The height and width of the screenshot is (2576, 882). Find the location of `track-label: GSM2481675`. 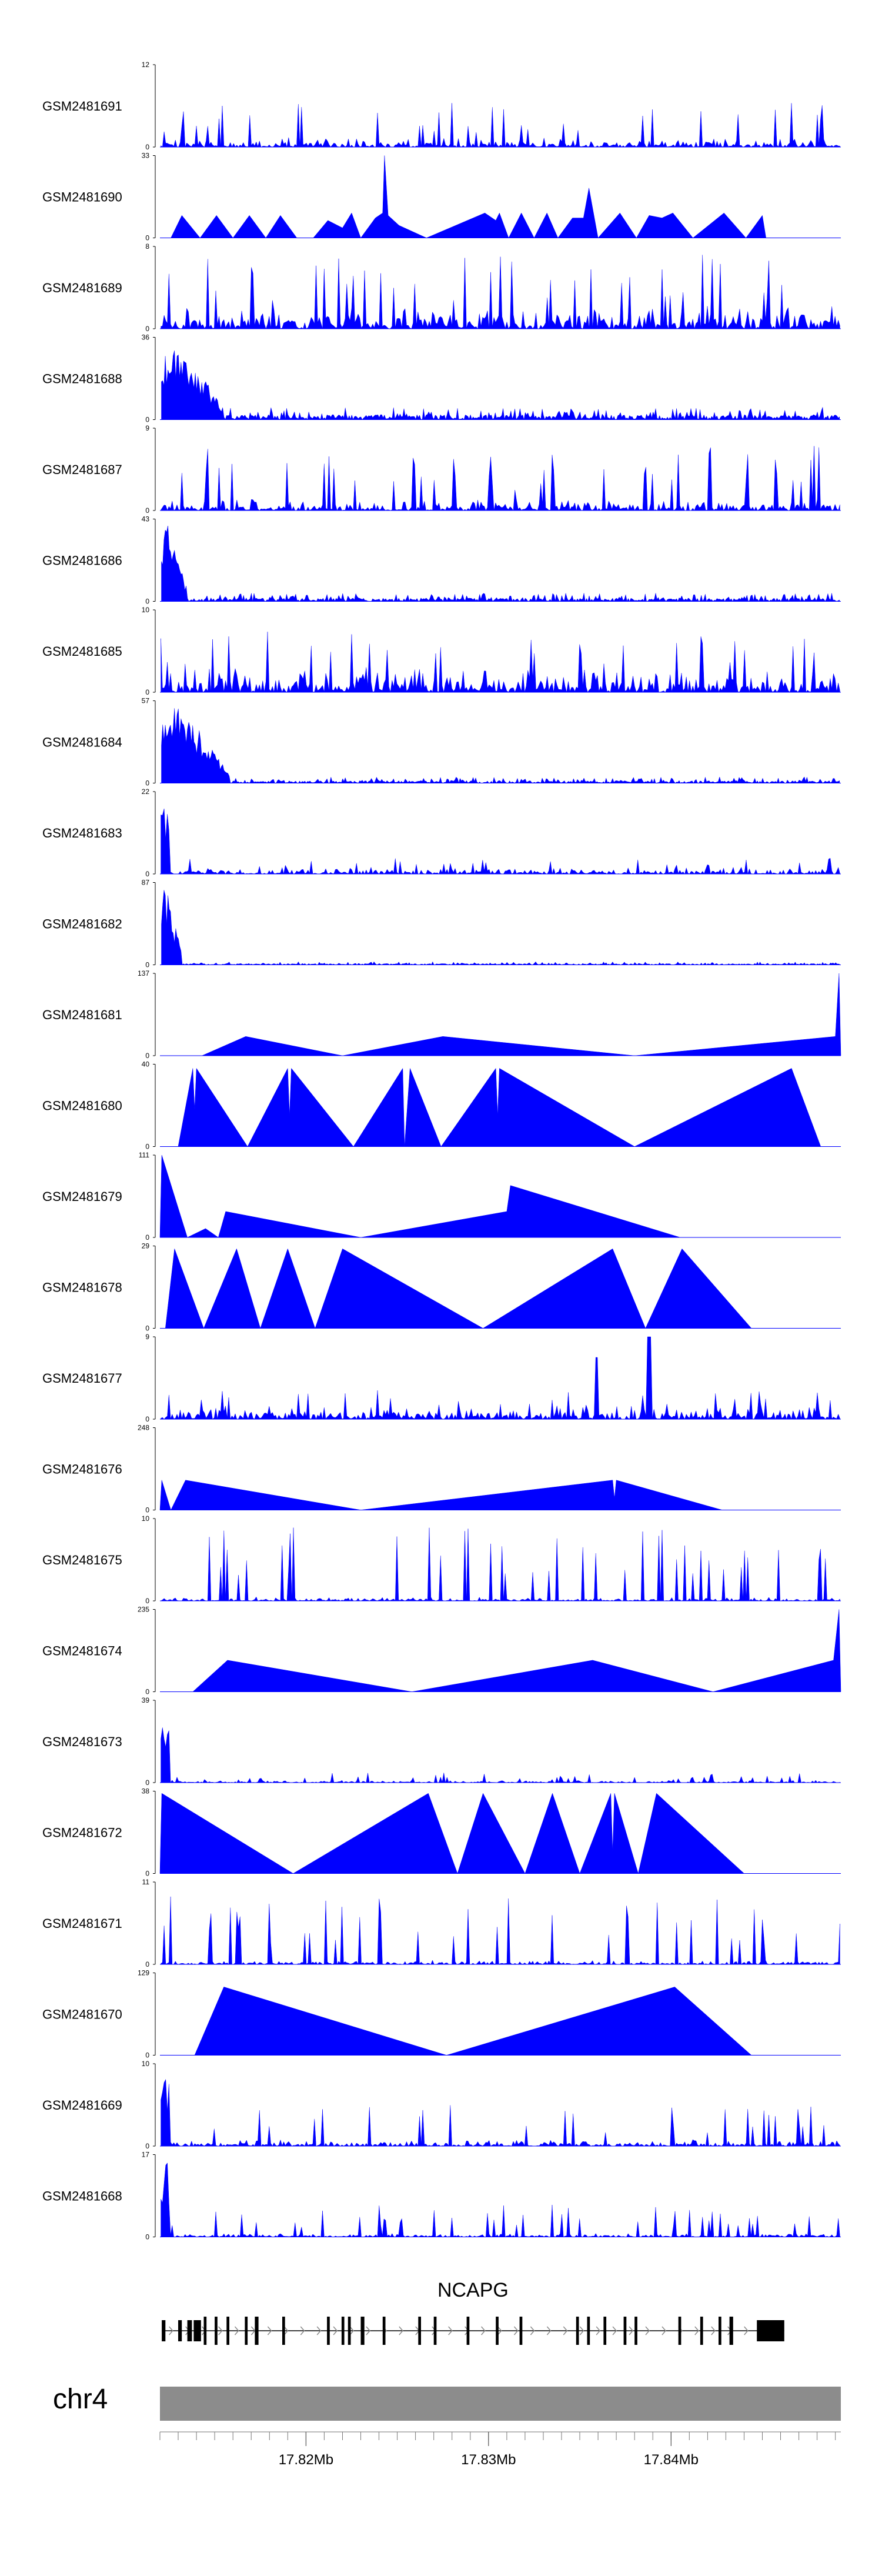

track-label: GSM2481675 is located at coordinates (82, 1560).